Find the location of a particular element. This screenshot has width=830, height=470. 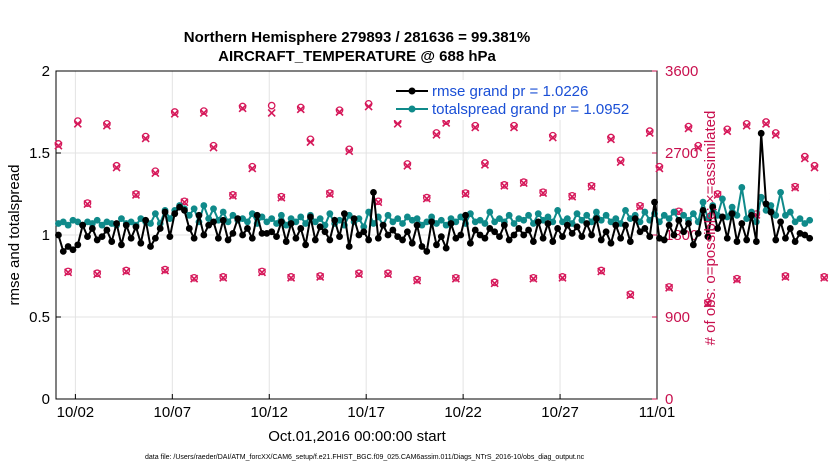

y-tick-label: 0 is located at coordinates (46, 399).